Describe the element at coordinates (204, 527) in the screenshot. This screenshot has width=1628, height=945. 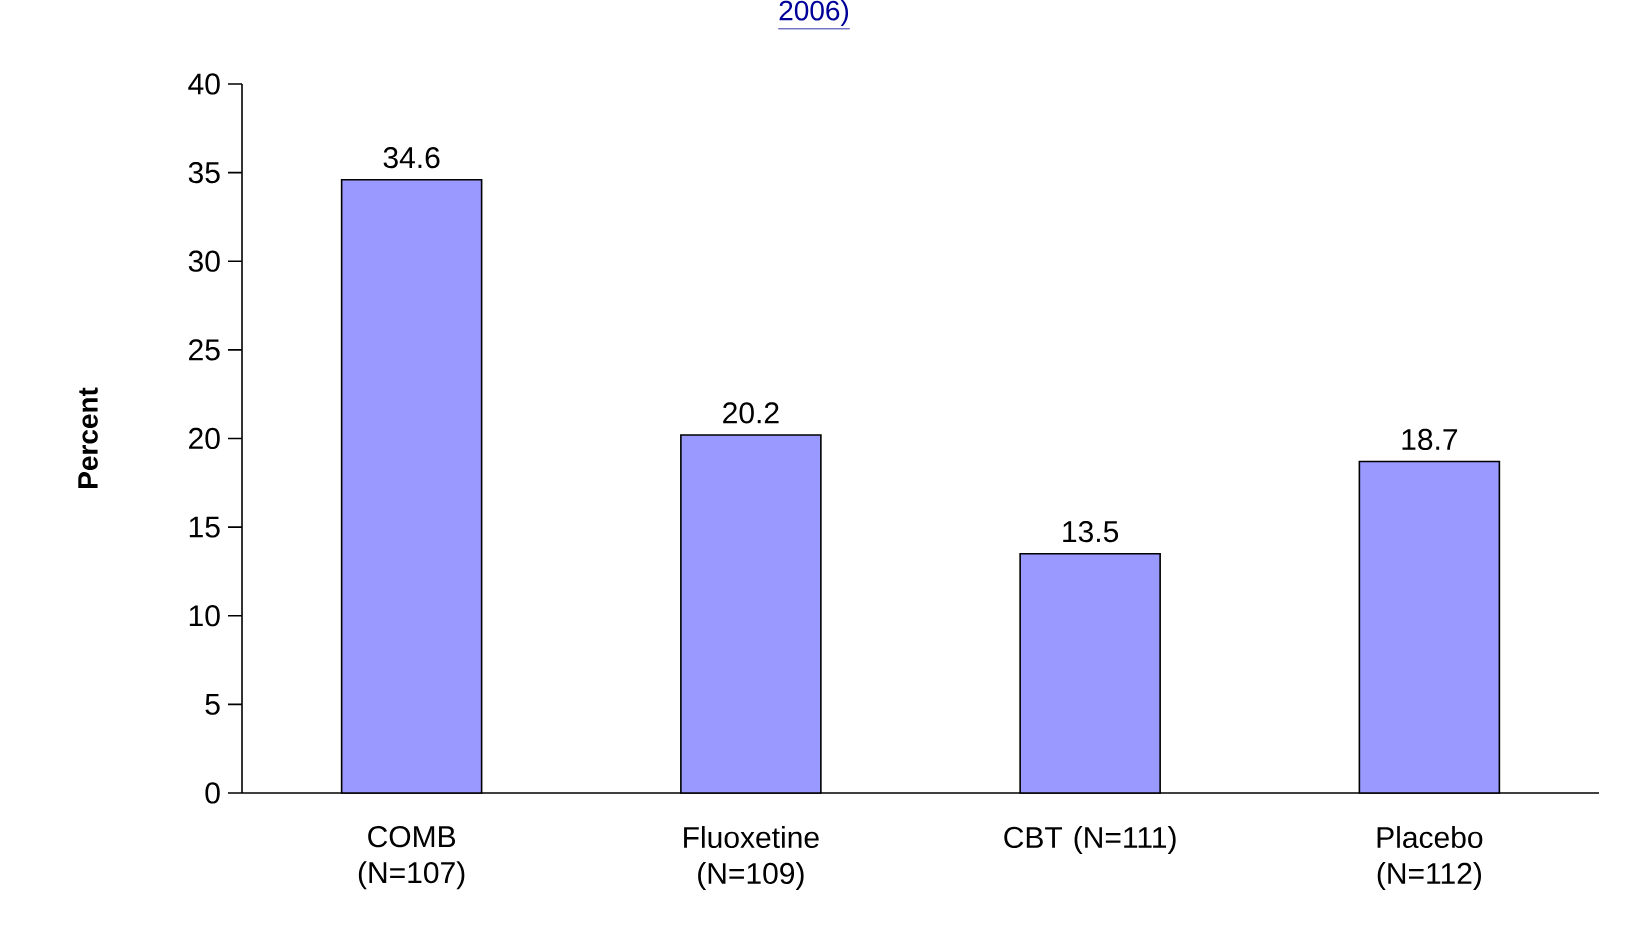
I see `y-tick-label: 15` at that location.